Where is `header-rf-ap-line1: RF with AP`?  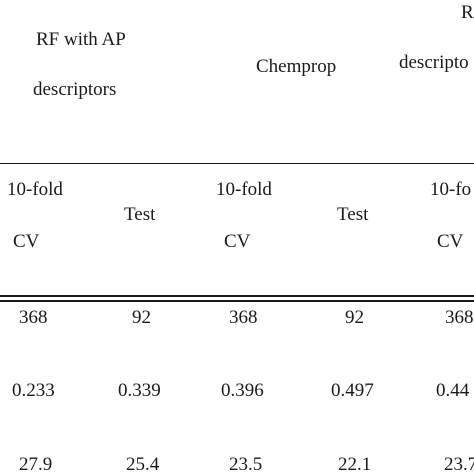 header-rf-ap-line1: RF with AP is located at coordinates (81, 39).